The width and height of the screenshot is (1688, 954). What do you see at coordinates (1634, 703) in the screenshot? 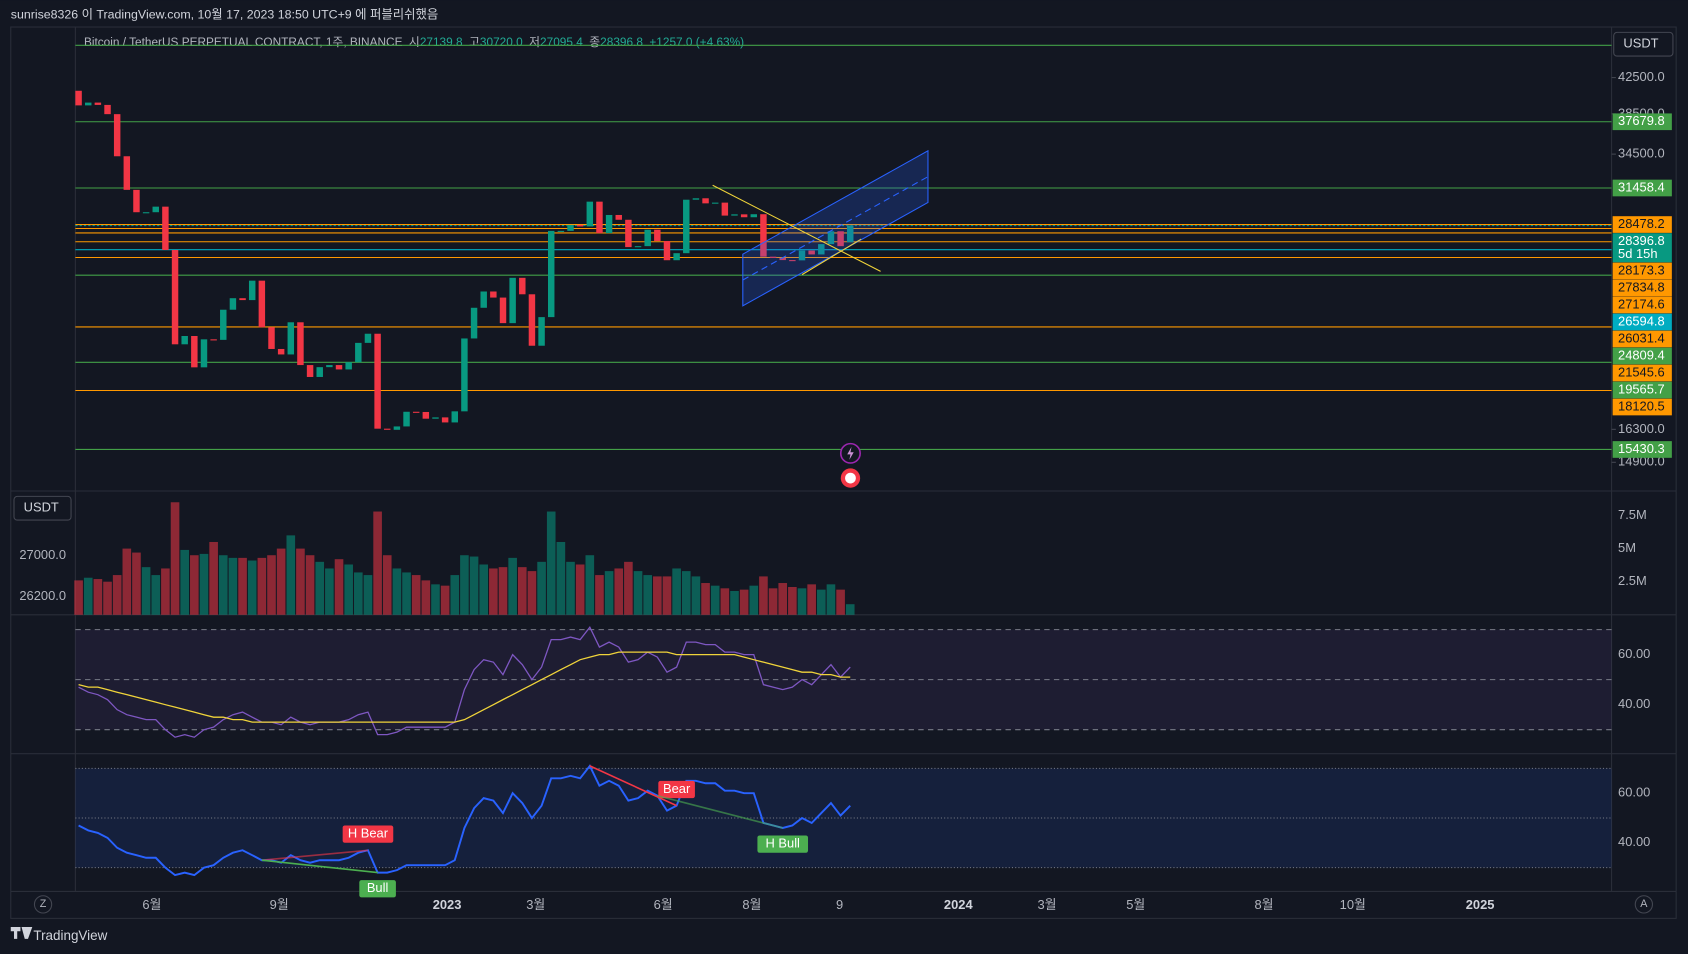
I see `rsi-tick-label: 40.00` at bounding box center [1634, 703].